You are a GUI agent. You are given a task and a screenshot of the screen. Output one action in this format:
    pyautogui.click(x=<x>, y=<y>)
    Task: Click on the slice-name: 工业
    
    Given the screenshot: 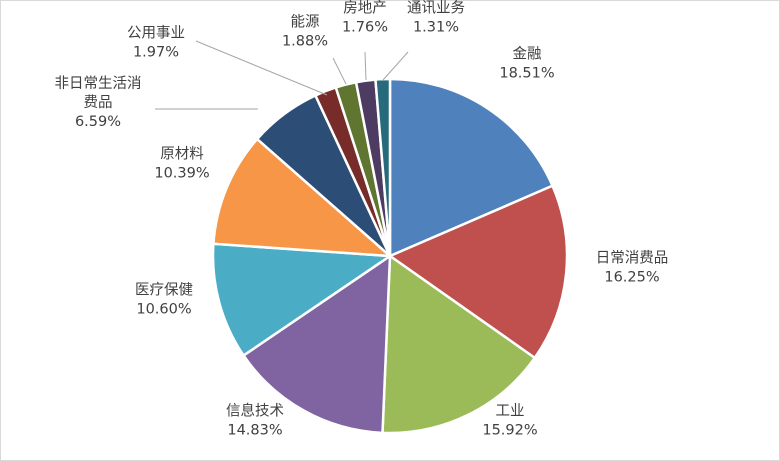 What is the action you would take?
    pyautogui.click(x=510, y=411)
    